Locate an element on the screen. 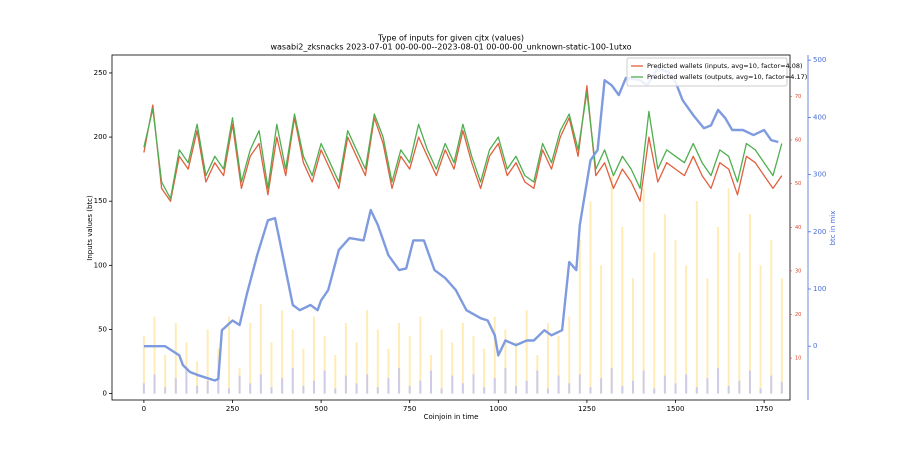  y3-tick-label: 10 is located at coordinates (798, 359).